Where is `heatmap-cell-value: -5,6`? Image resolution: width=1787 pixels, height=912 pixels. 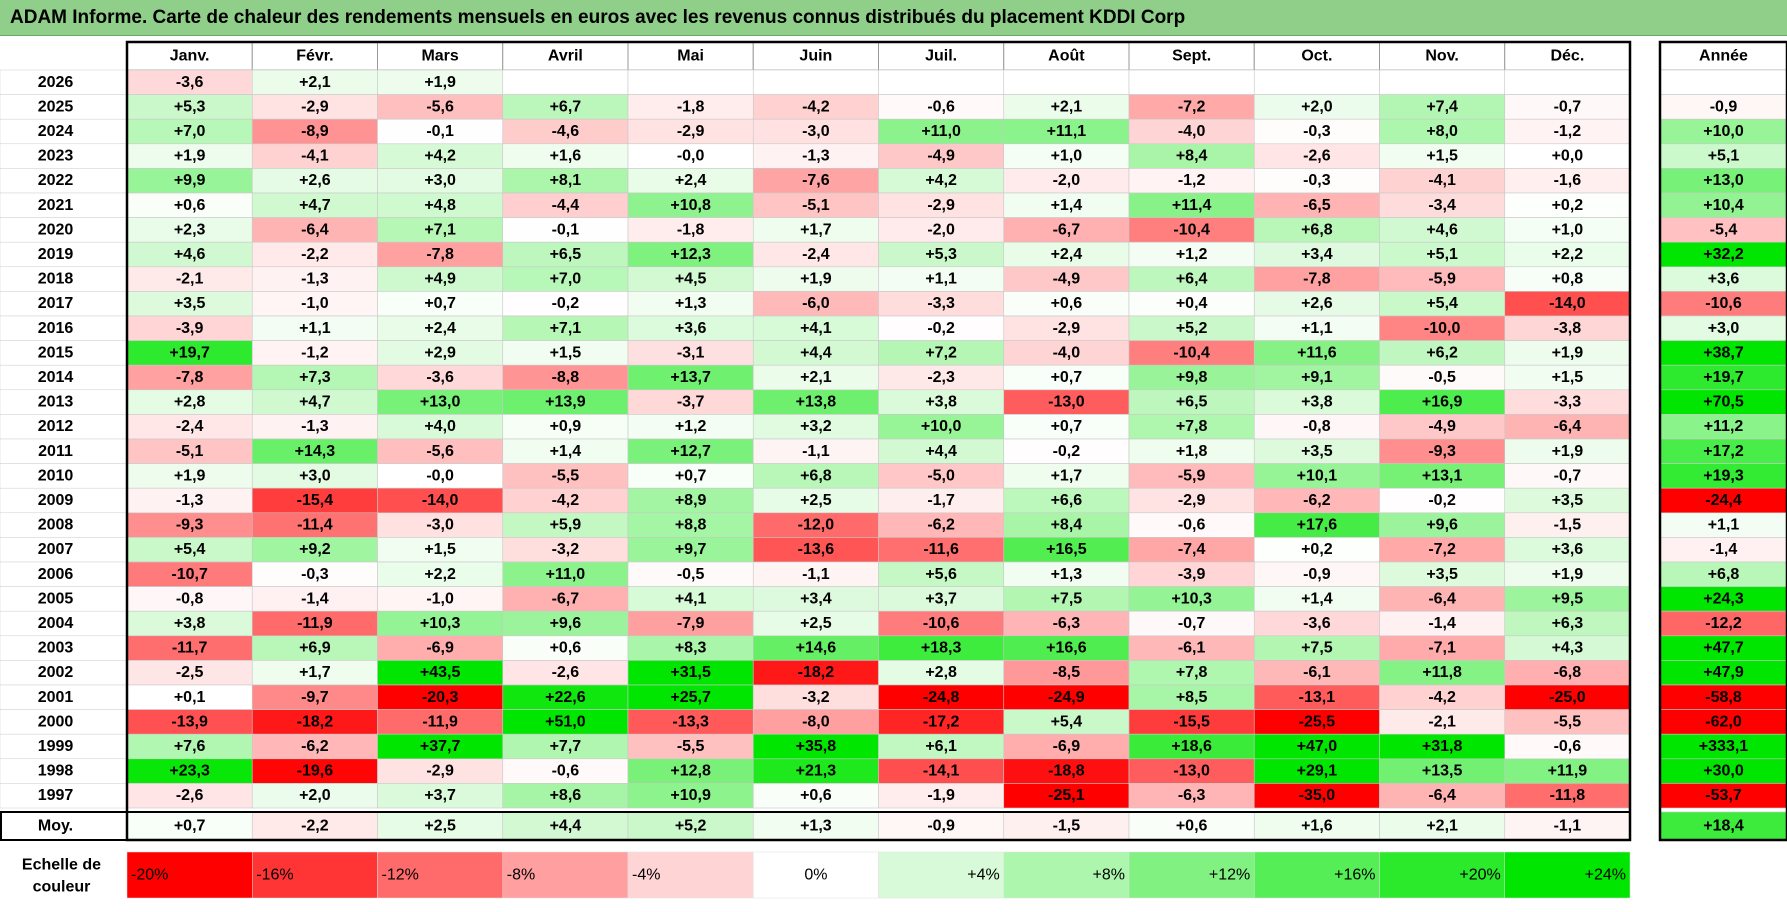
heatmap-cell-value: -5,6 is located at coordinates (440, 106).